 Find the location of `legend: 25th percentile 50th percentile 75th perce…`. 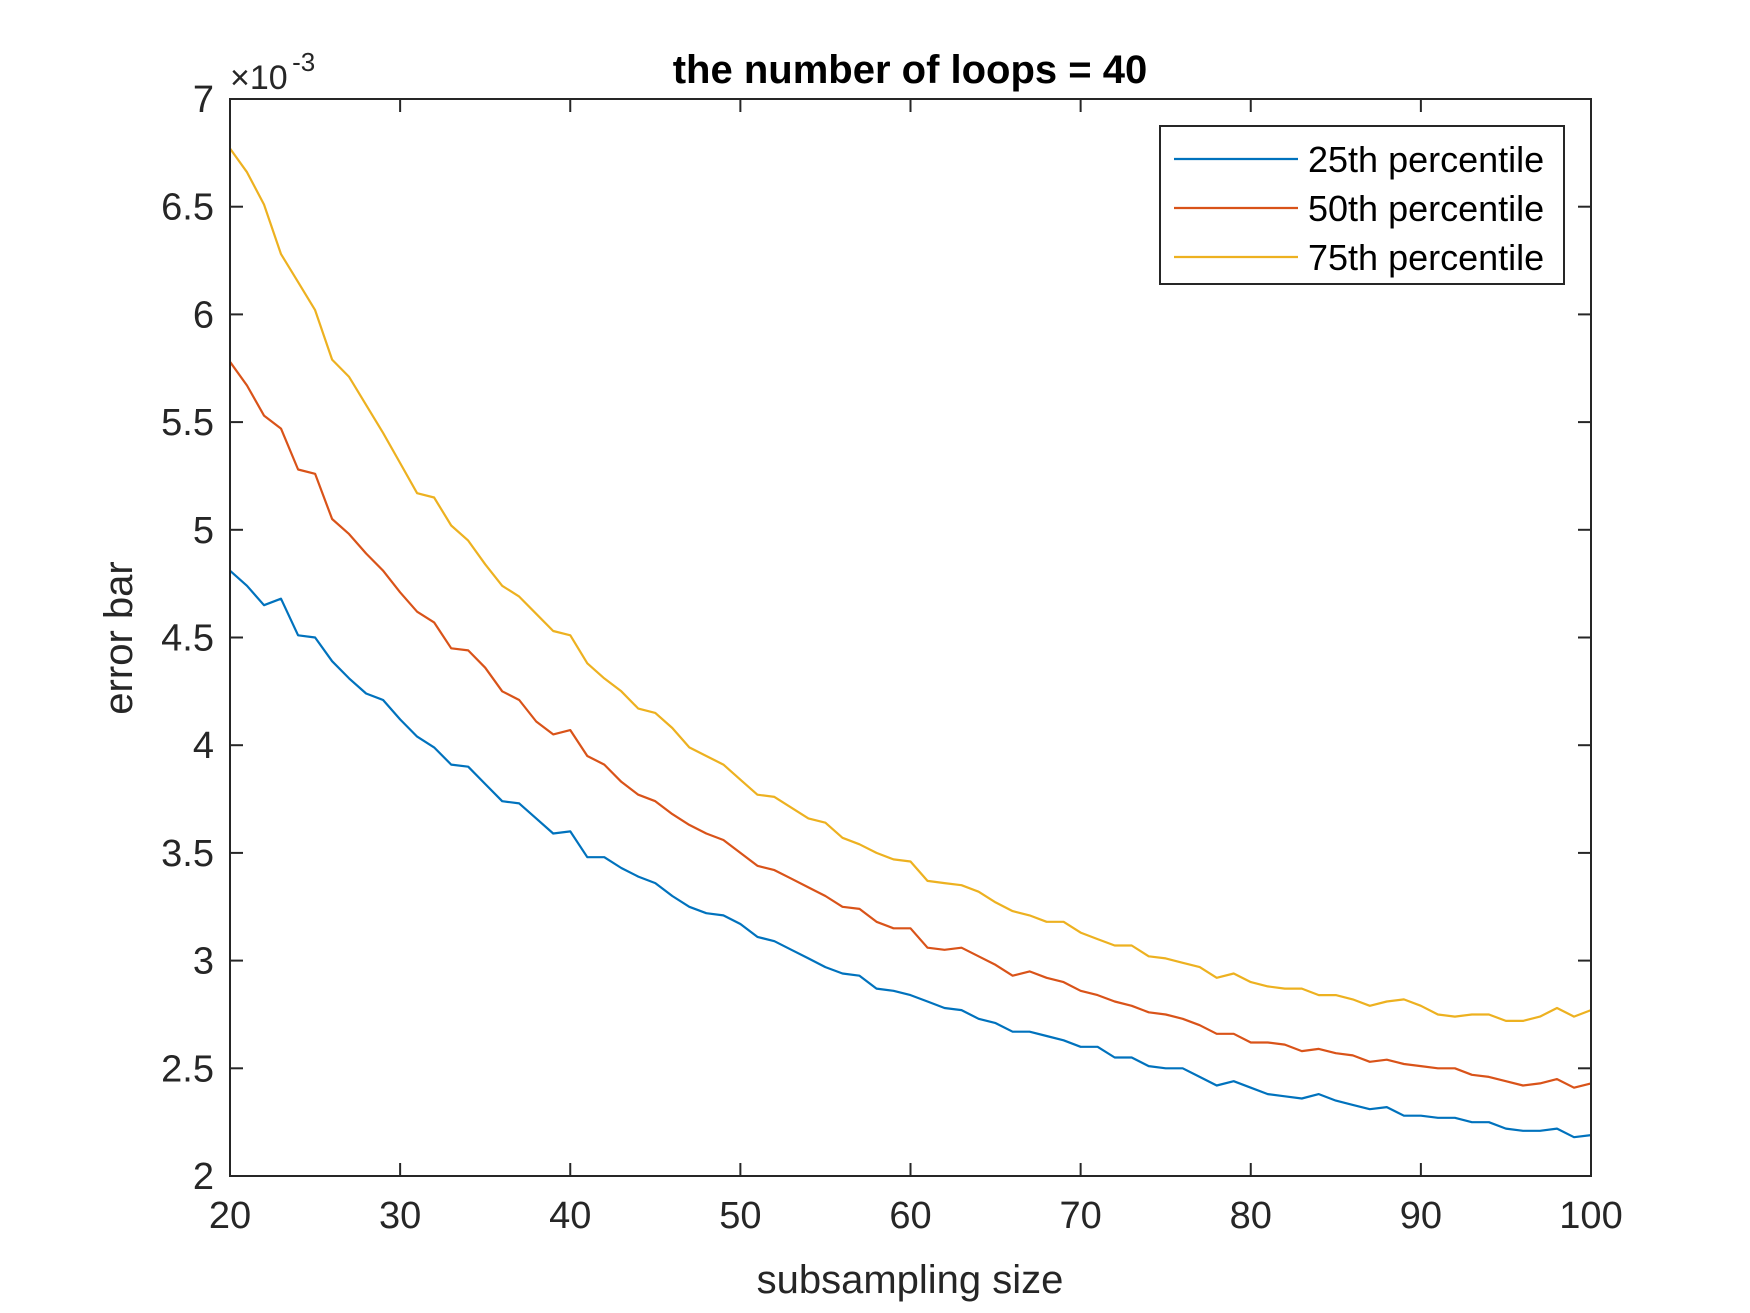

legend: 25th percentile 50th percentile 75th perce… is located at coordinates (1362, 205).